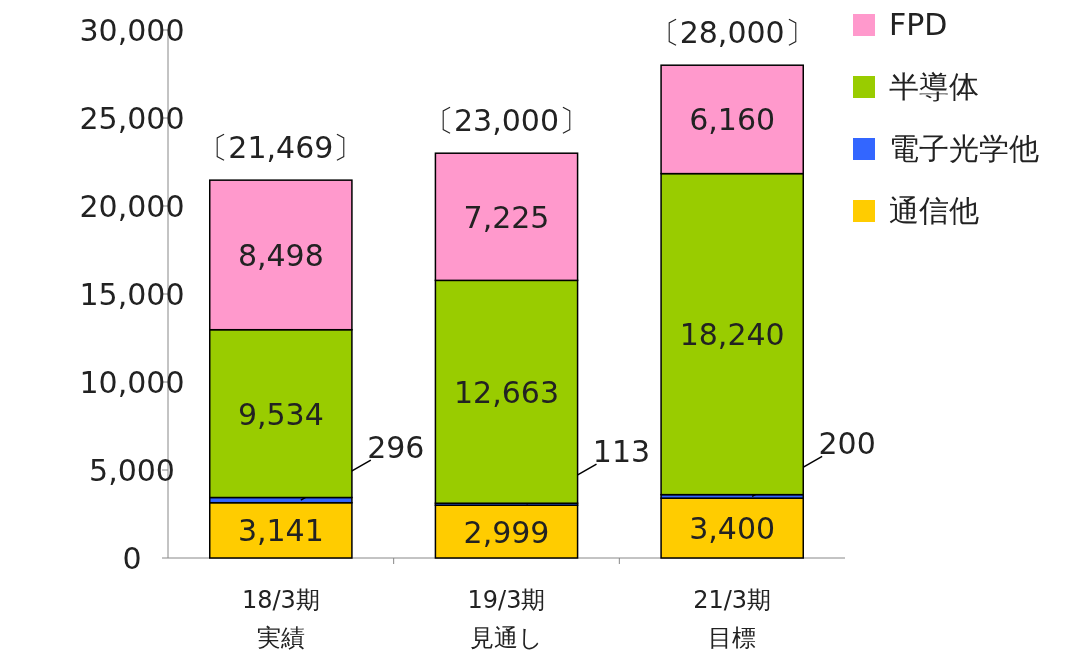  Describe the element at coordinates (934, 86) in the screenshot. I see `legend-label: 半導体` at that location.